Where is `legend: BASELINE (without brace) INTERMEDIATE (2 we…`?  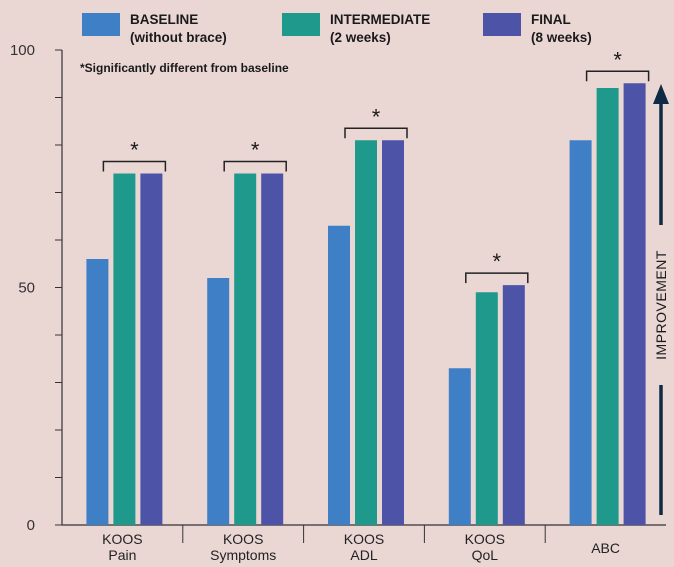
legend: BASELINE (without brace) INTERMEDIATE (2 we… is located at coordinates (337, 28).